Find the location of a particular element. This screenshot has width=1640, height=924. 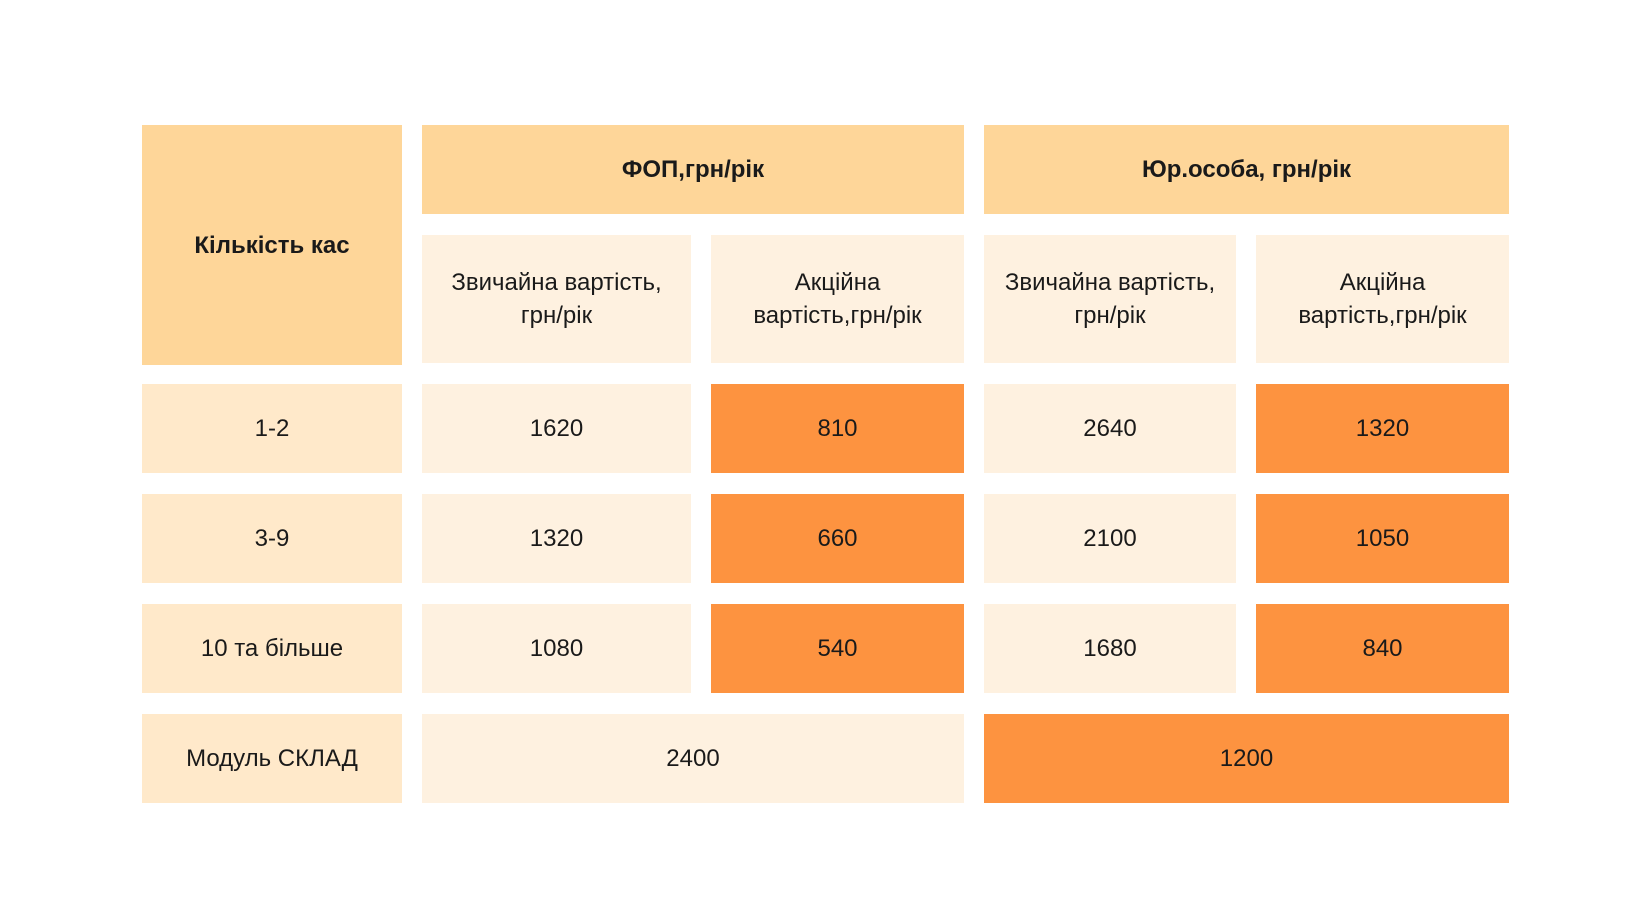

fop-promo-price: 540 is located at coordinates (837, 648).